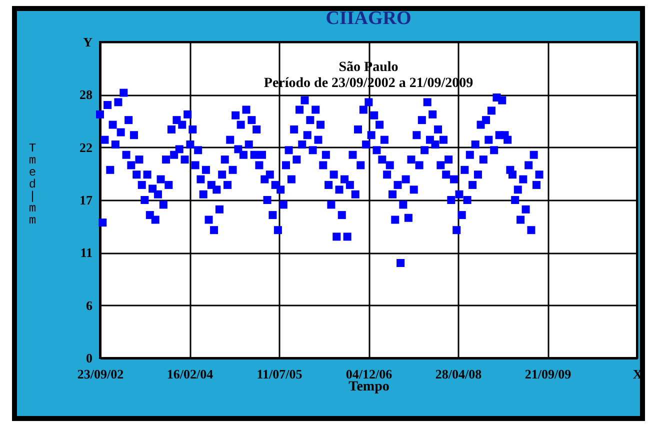  What do you see at coordinates (32, 185) in the screenshot?
I see `y-axis-title: Tmed | mm` at bounding box center [32, 185].